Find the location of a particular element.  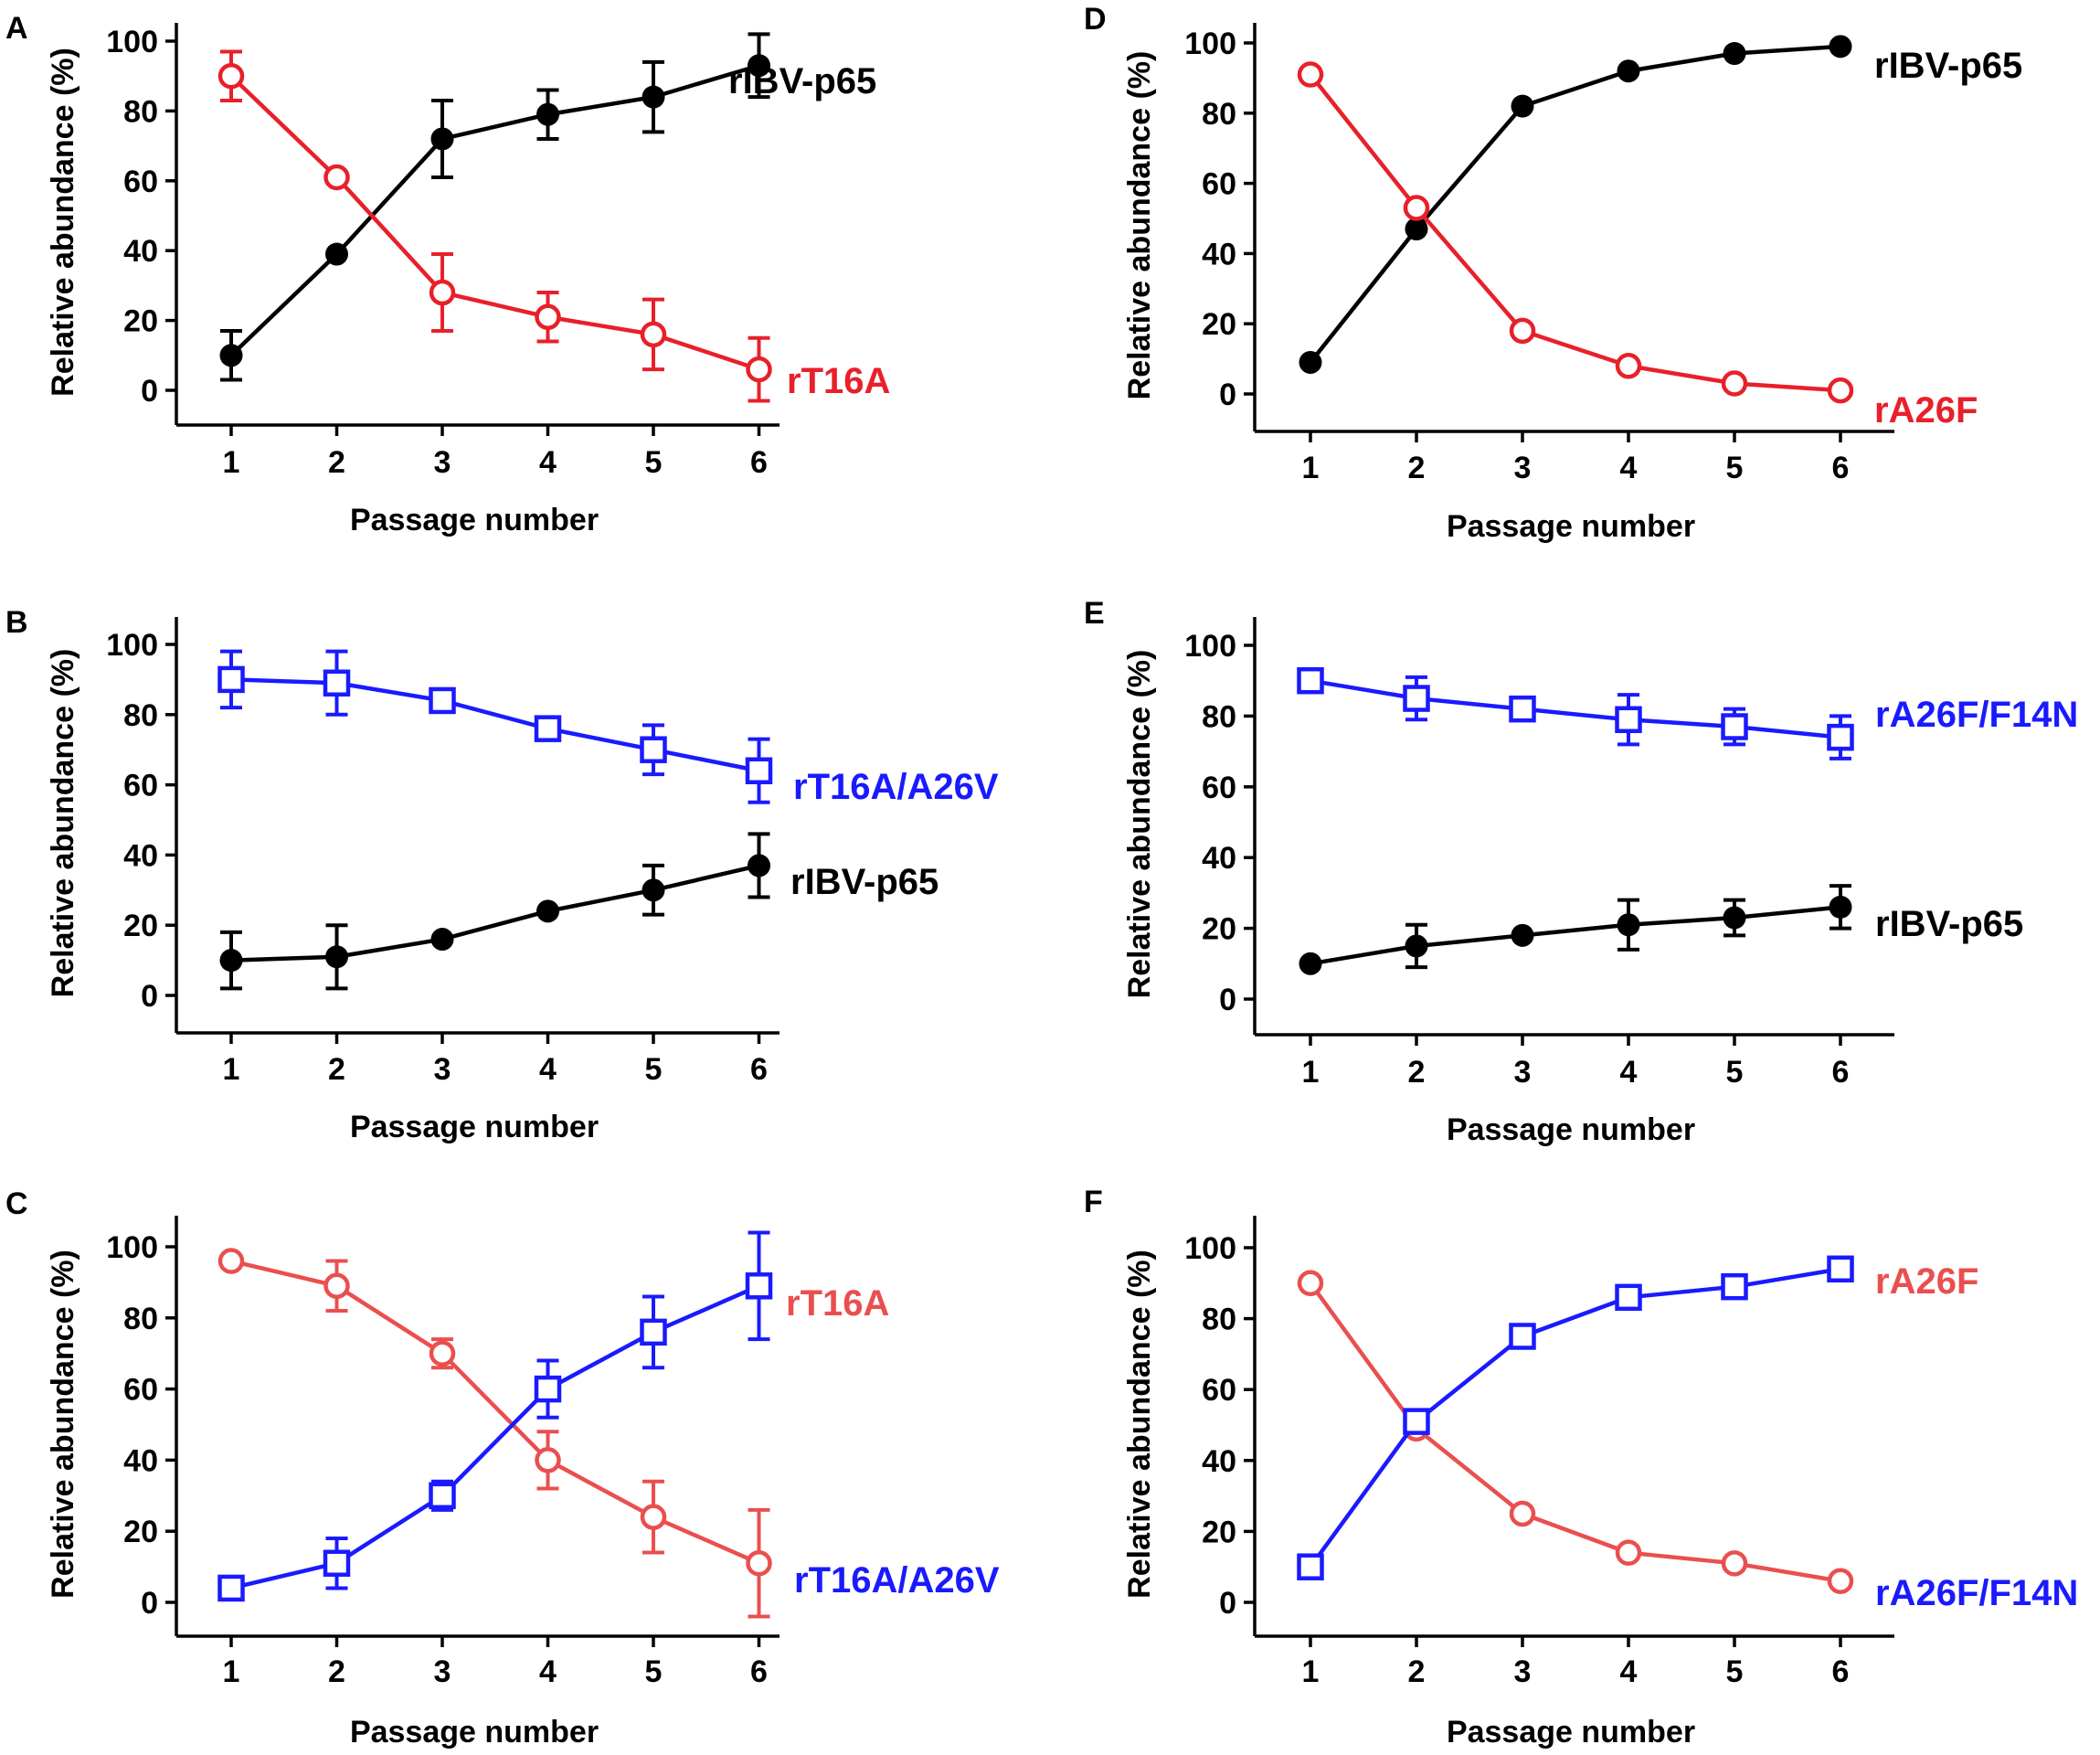

series-rt16a-a26v: rT16A/A26V is located at coordinates (608, 1416).